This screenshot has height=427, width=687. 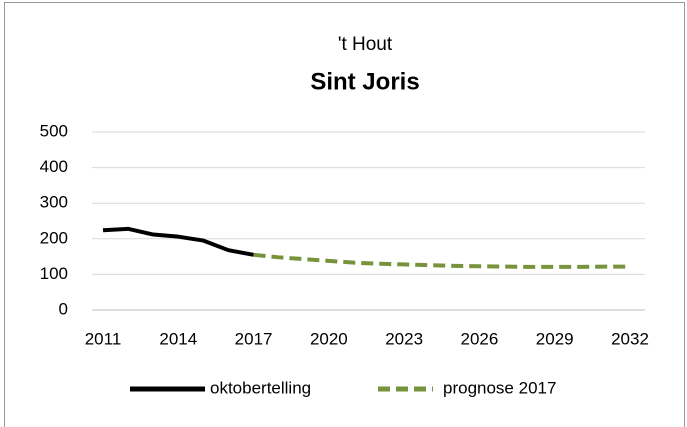 I want to click on chart-title: 't Hout, so click(x=365, y=44).